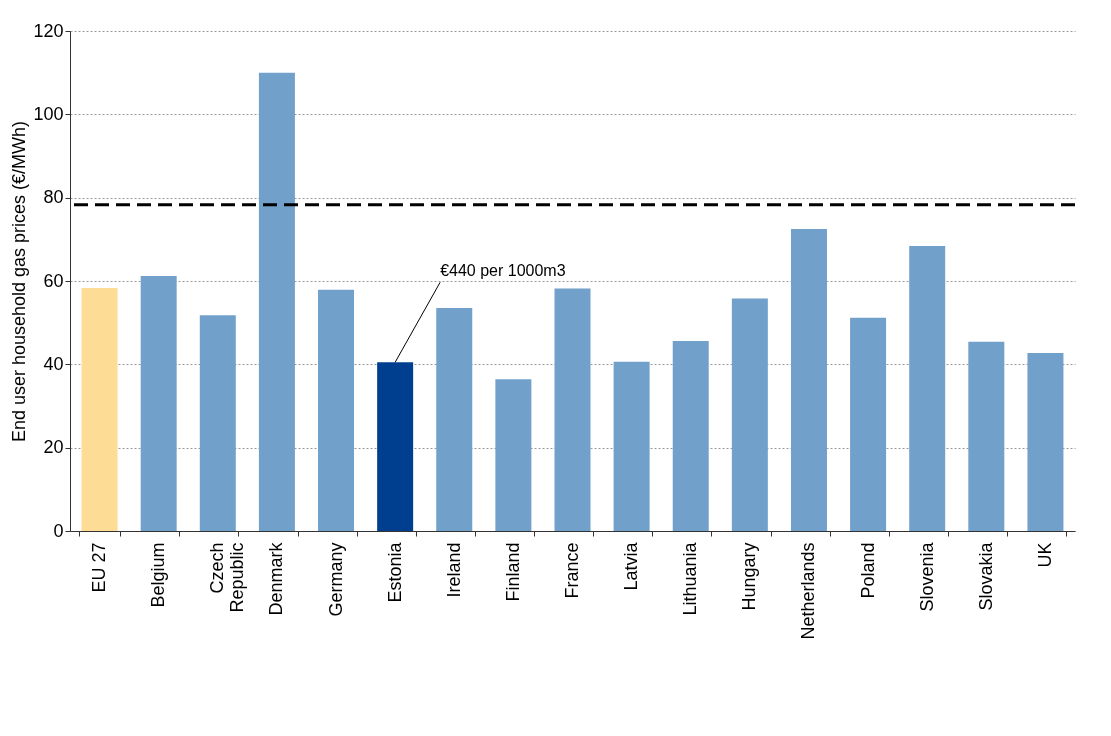 Image resolution: width=1111 pixels, height=736 pixels. Describe the element at coordinates (158, 575) in the screenshot. I see `x-tick-label: Belgium` at that location.